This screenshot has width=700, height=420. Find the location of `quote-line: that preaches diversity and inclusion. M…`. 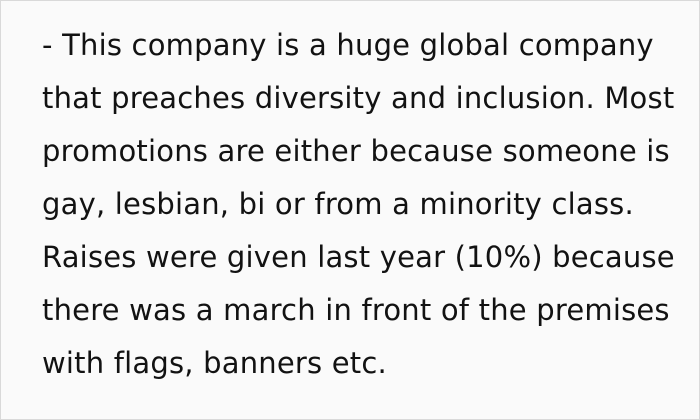

quote-line: that preaches diversity and inclusion. M… is located at coordinates (358, 98).